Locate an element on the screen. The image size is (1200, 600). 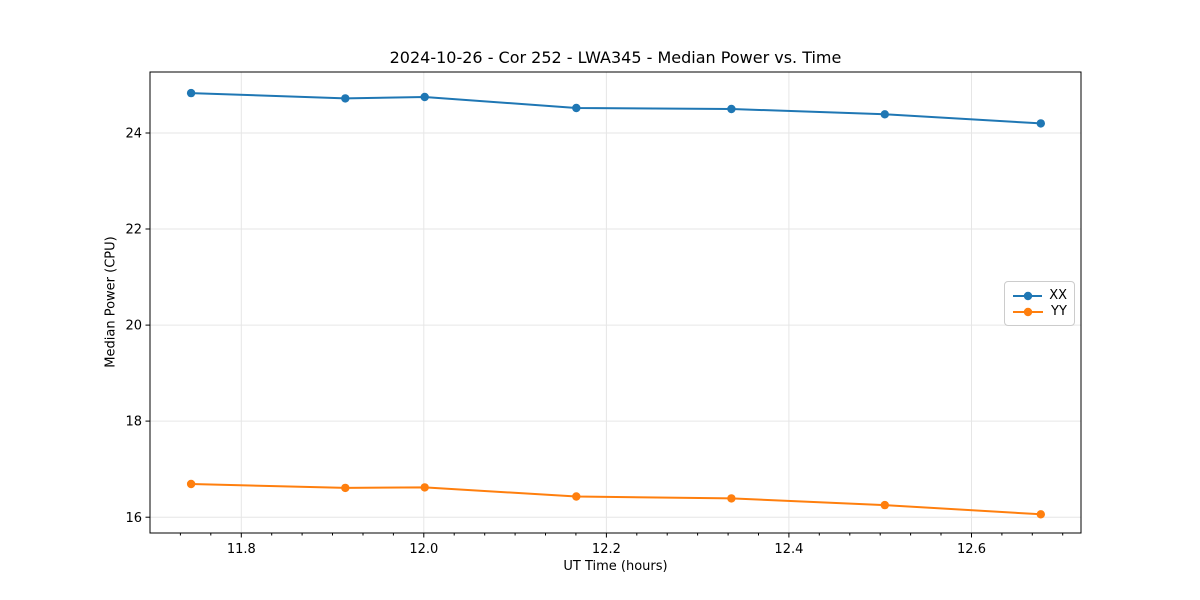
y-tick-label: 18 is located at coordinates (133, 422).